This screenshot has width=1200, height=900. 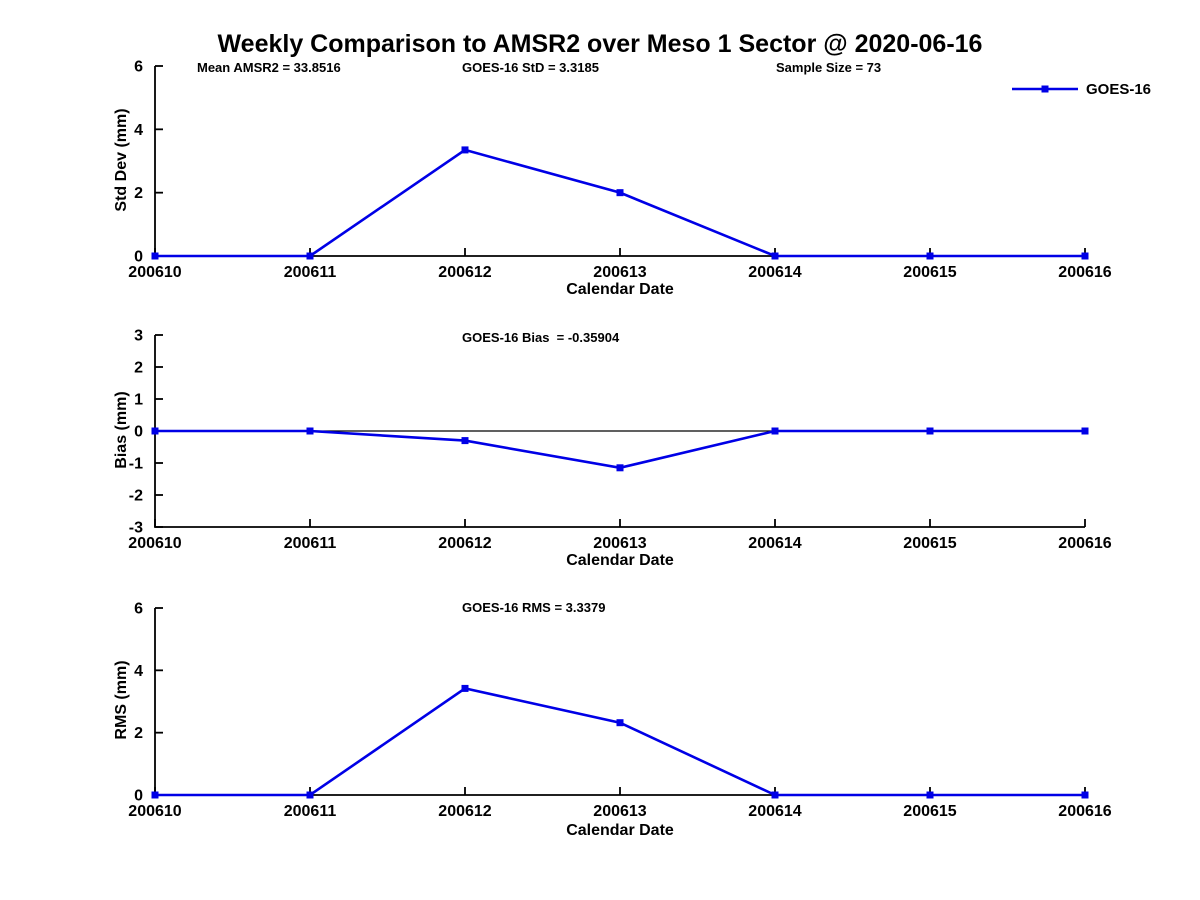 I want to click on legend-label: GOES-16, so click(x=1119, y=89).